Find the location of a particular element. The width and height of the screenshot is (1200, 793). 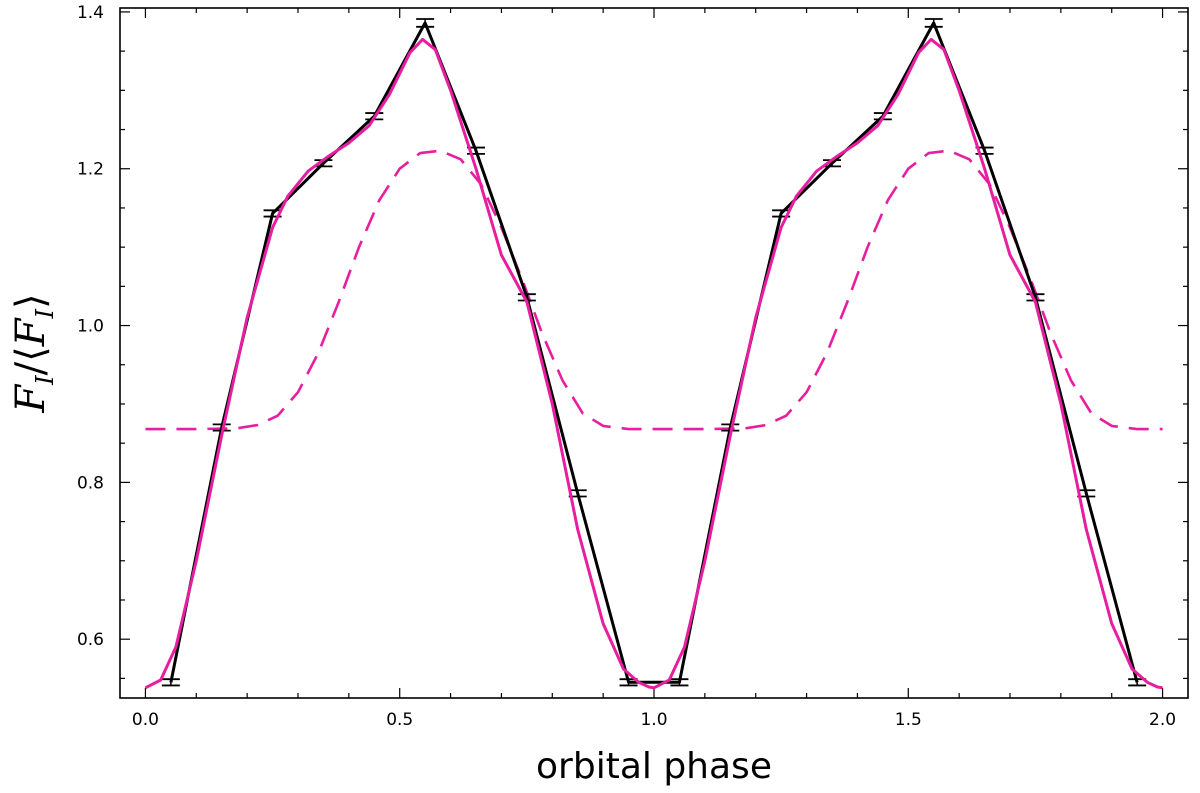

x-axis-label: orbital phase is located at coordinates (654, 766).